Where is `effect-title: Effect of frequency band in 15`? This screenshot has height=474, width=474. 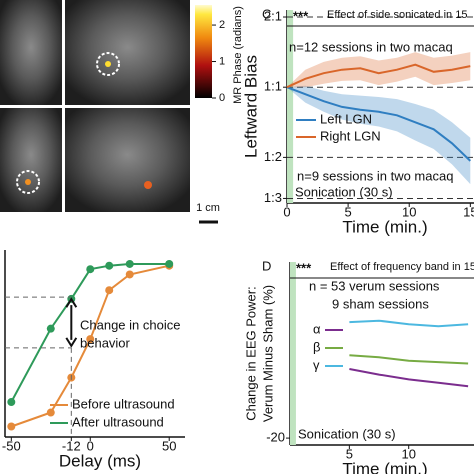 effect-title: Effect of frequency band in 15 is located at coordinates (402, 267).